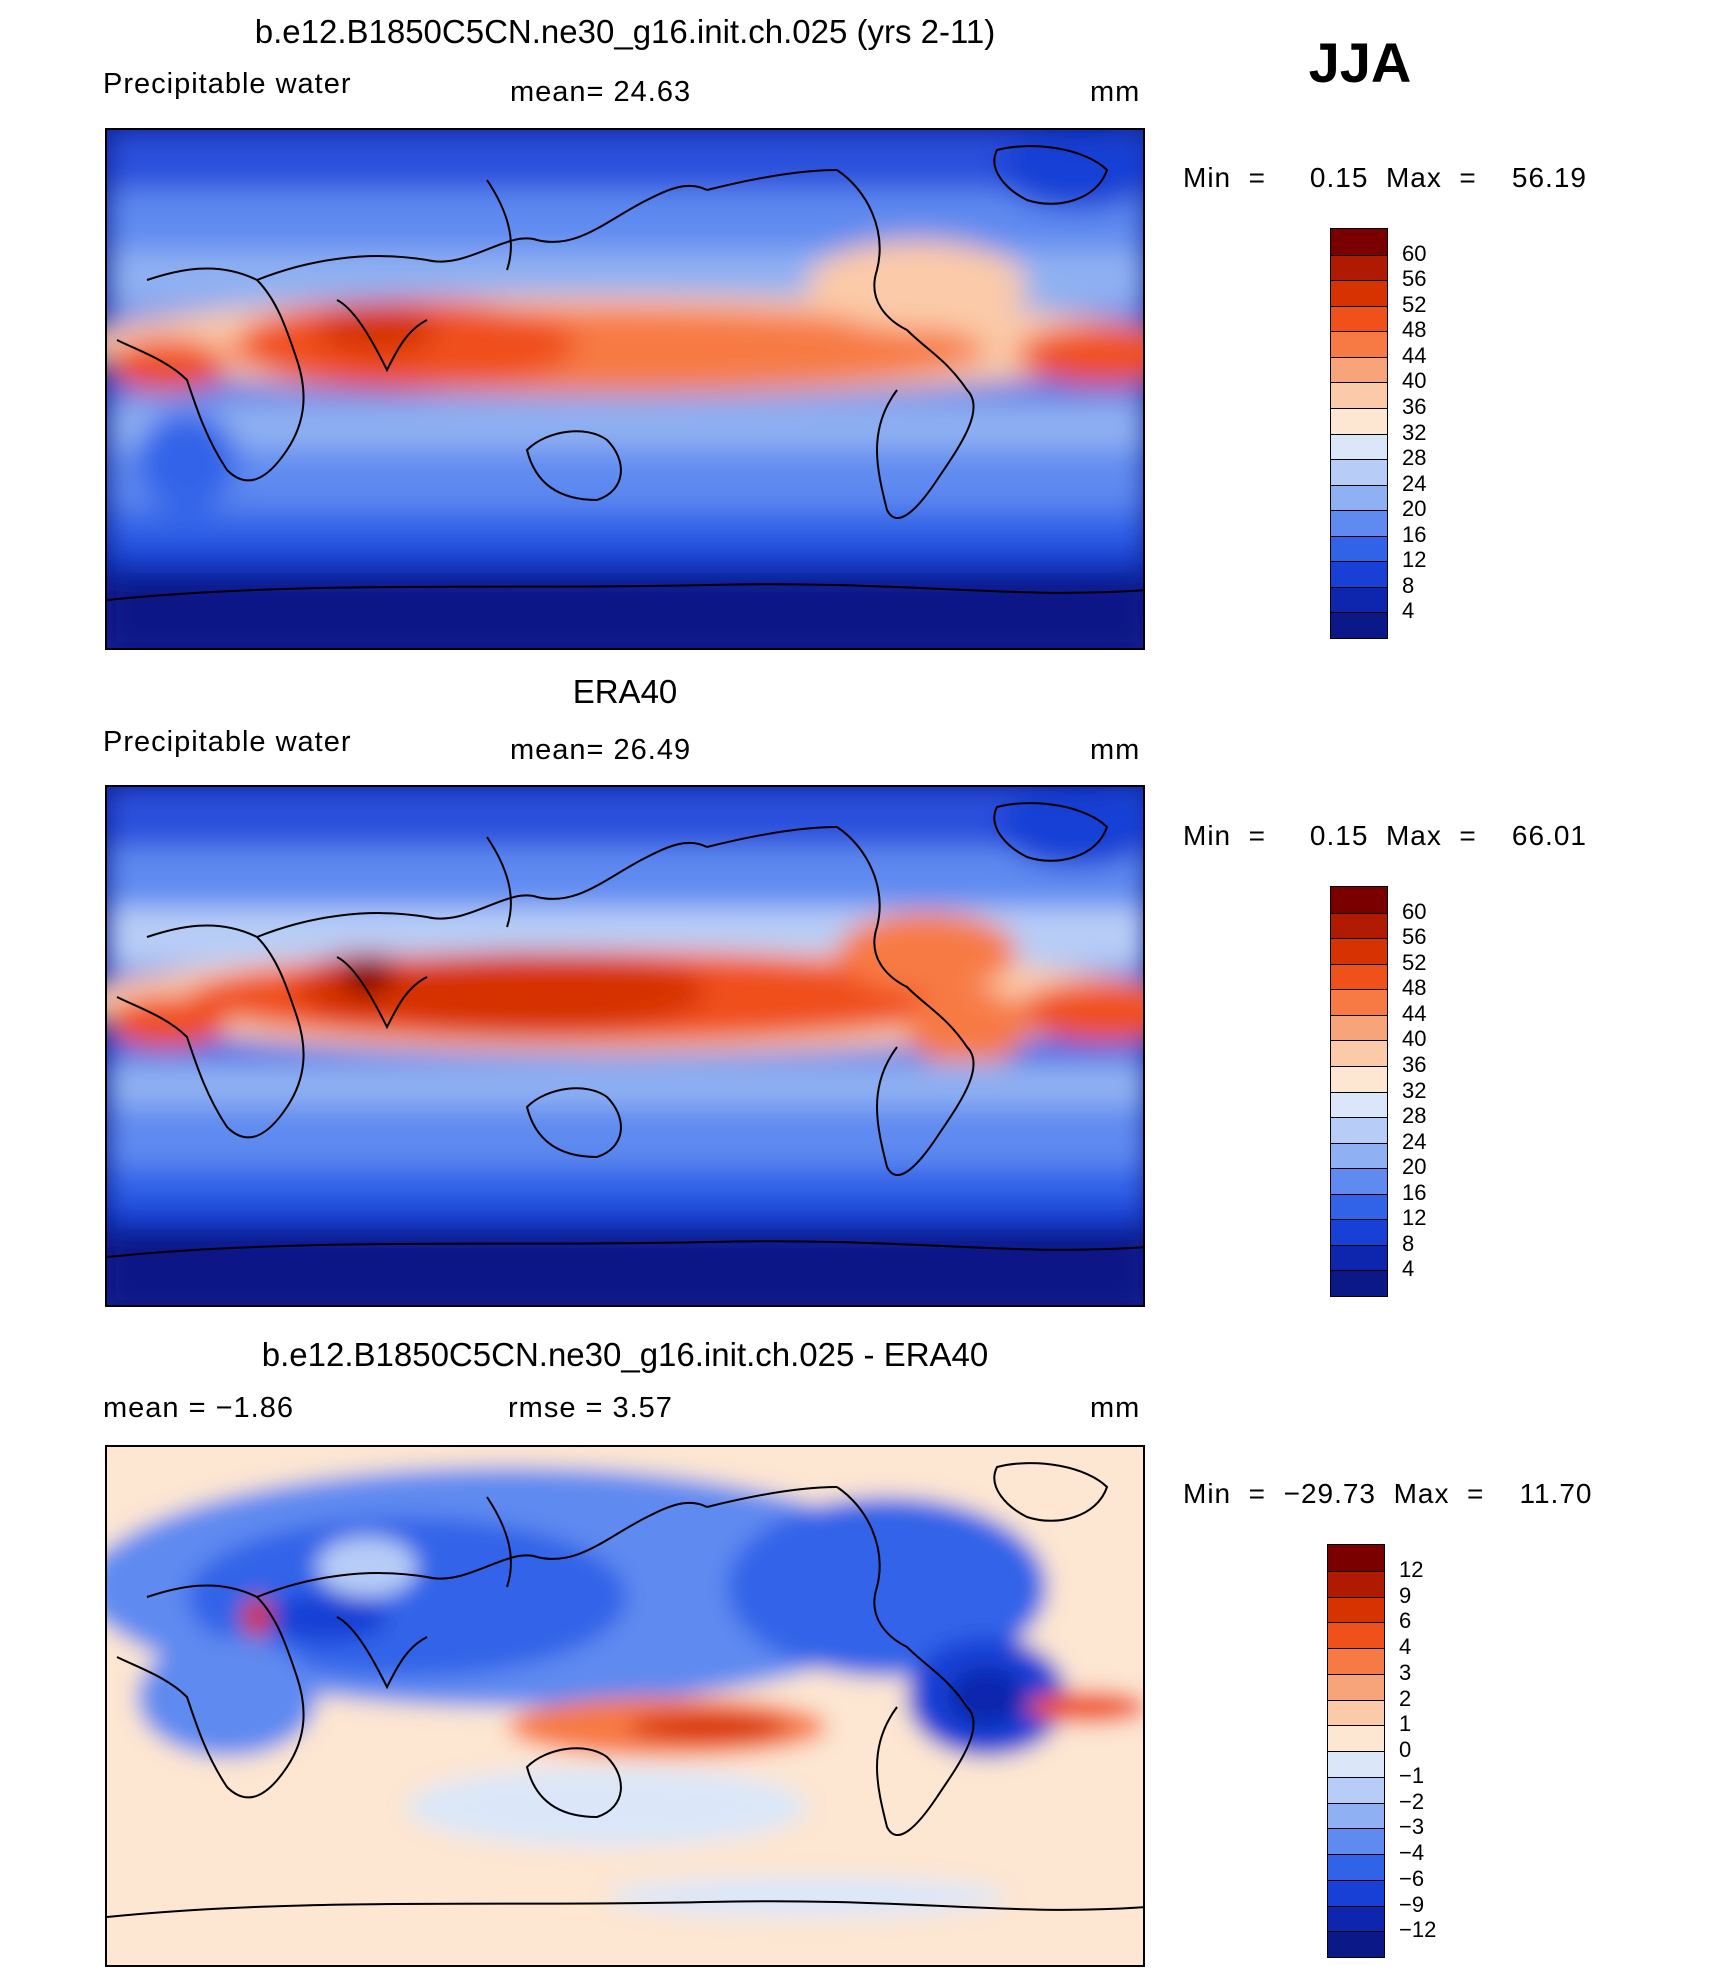 The height and width of the screenshot is (1981, 1710). What do you see at coordinates (1405, 1749) in the screenshot?
I see `colorbar-tick-label: 0` at bounding box center [1405, 1749].